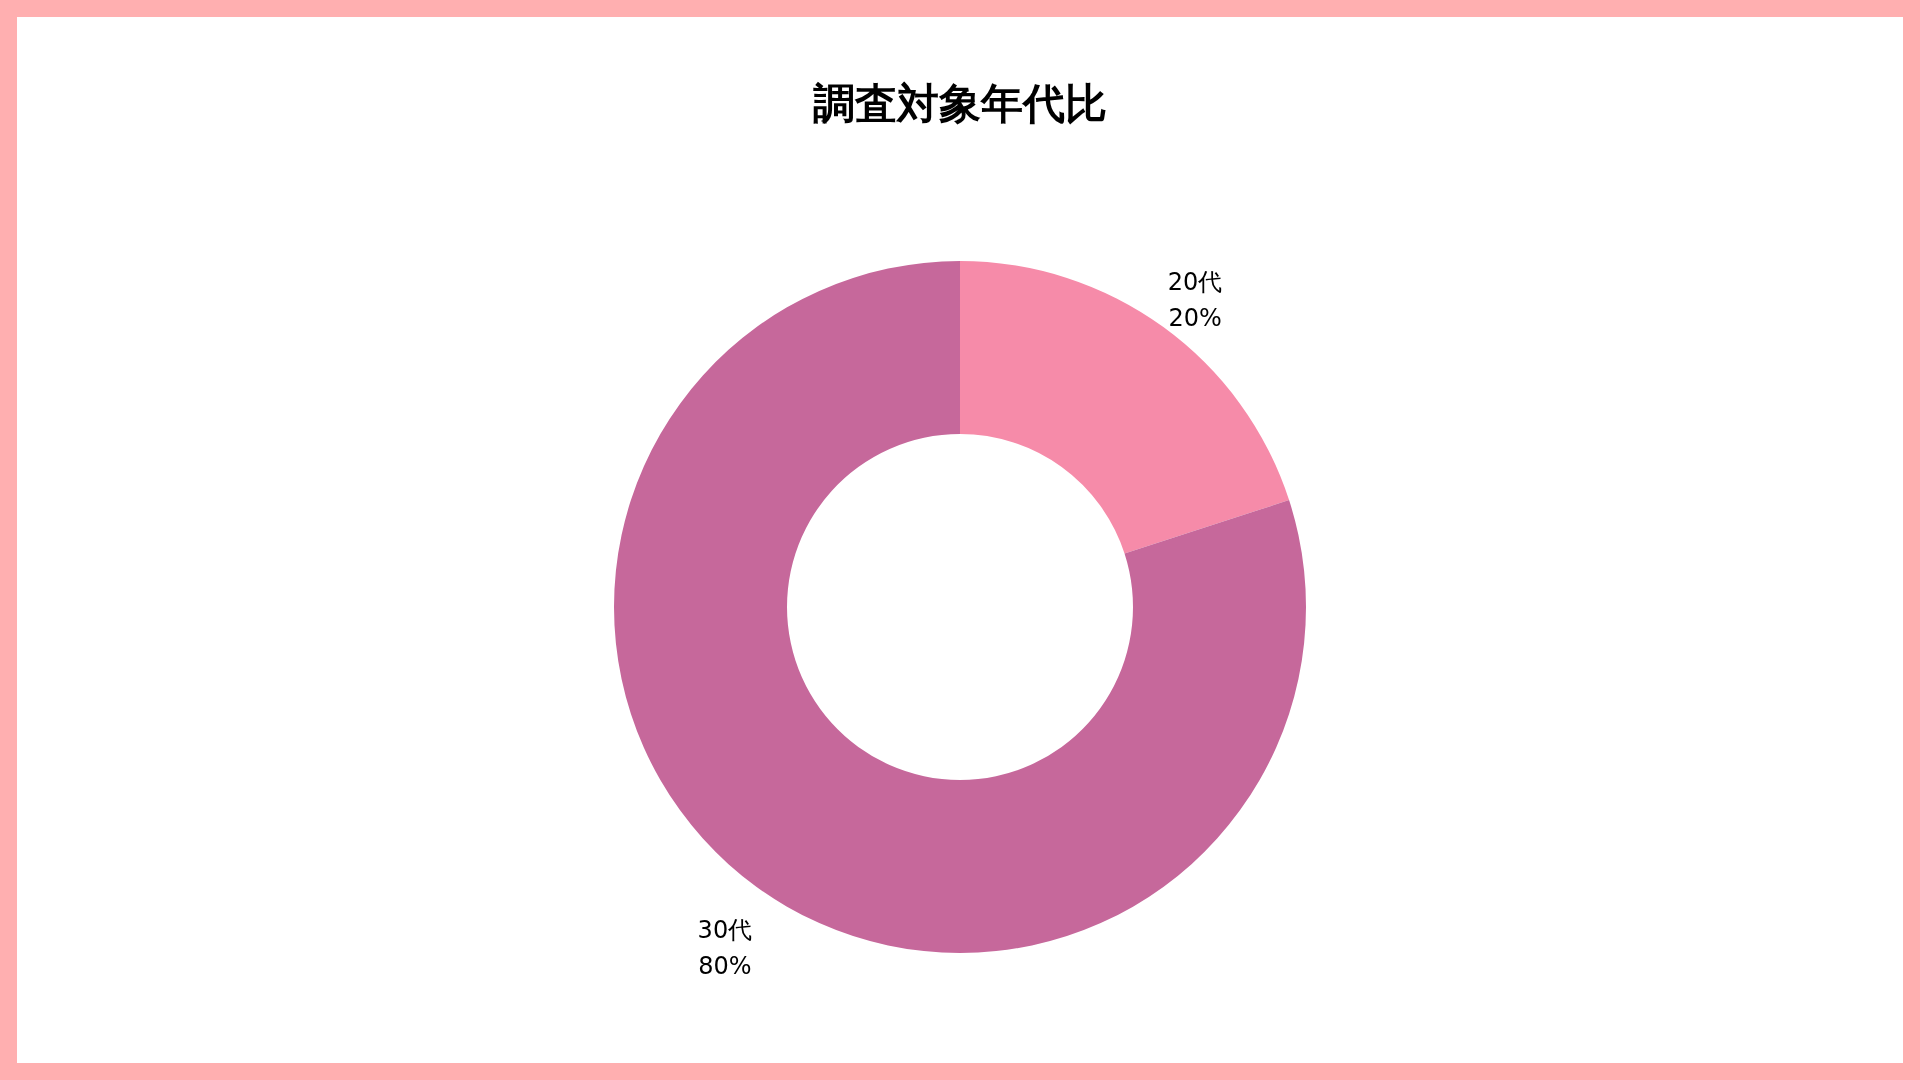 The image size is (1920, 1080). What do you see at coordinates (1125, 407) in the screenshot?
I see `donut-slice` at bounding box center [1125, 407].